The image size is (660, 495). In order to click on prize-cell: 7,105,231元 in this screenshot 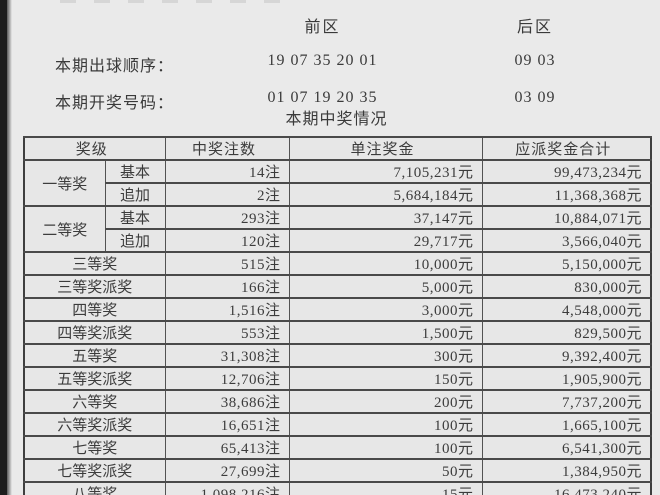, I will do `click(385, 171)`.